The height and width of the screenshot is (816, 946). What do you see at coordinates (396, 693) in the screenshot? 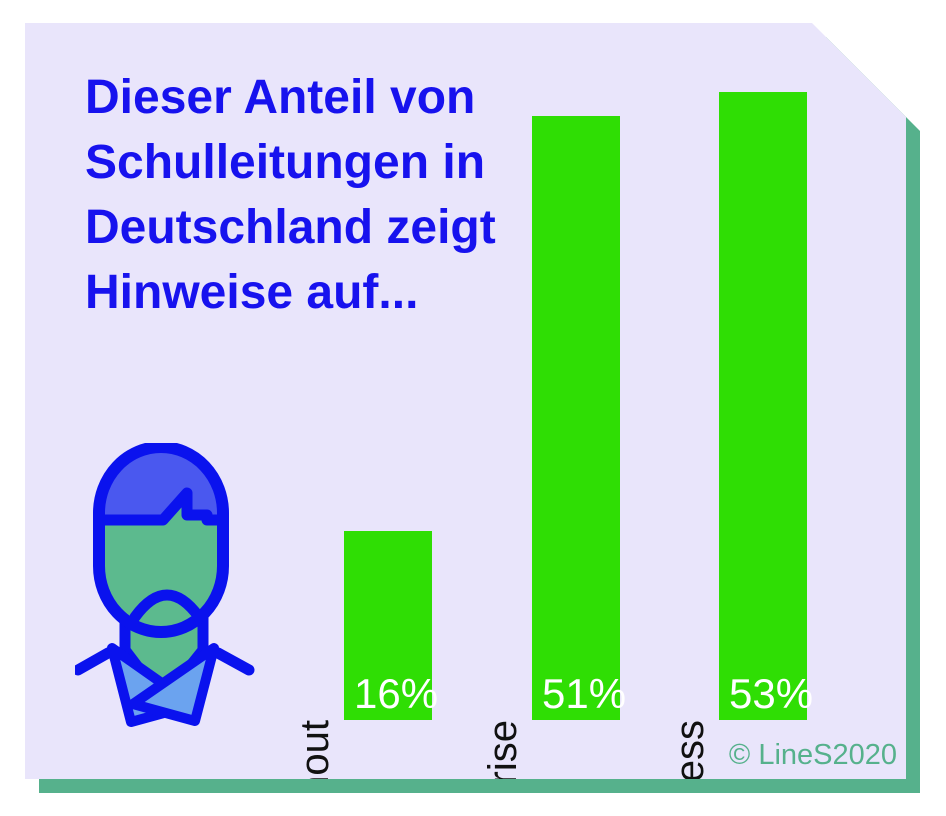
I see `bar-value-label: 16%` at bounding box center [396, 693].